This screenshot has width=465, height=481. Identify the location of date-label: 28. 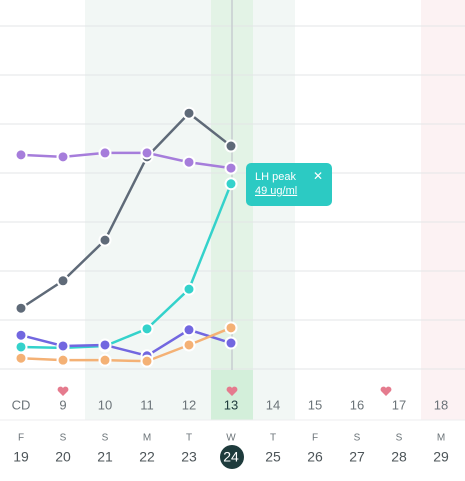
(399, 457).